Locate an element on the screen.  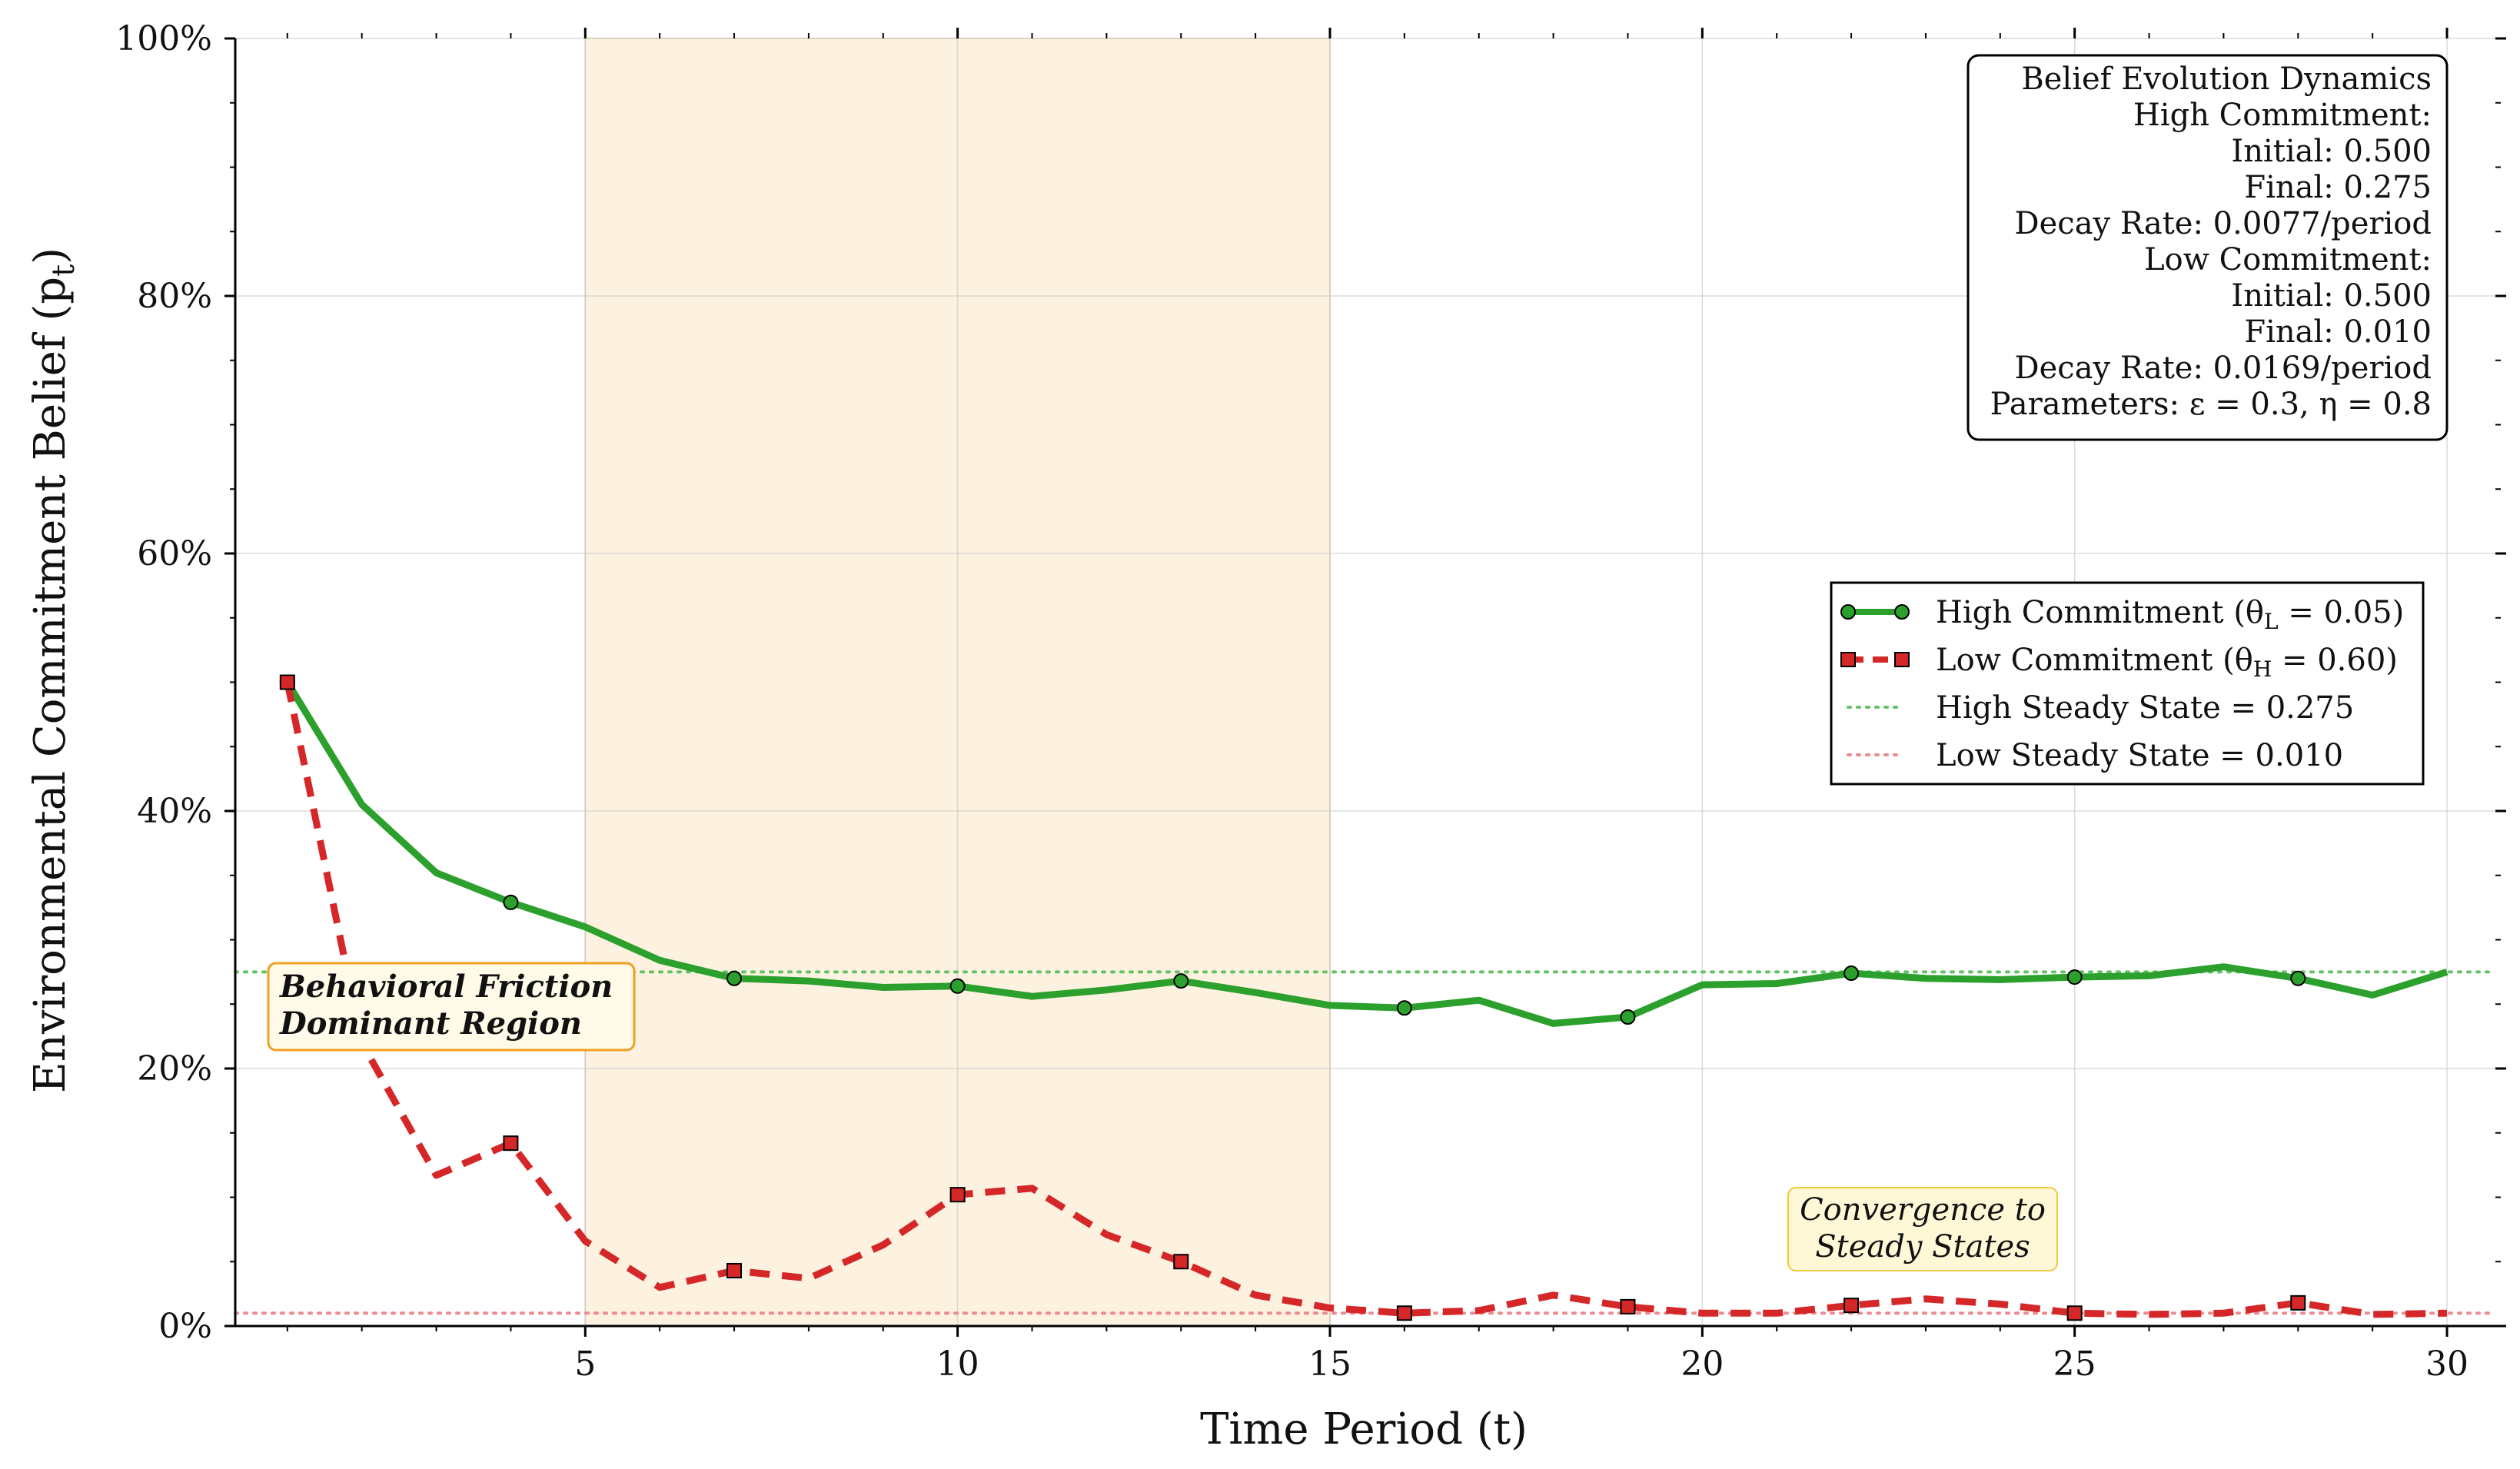
x-tick-label-0: 5 is located at coordinates (585, 1364).